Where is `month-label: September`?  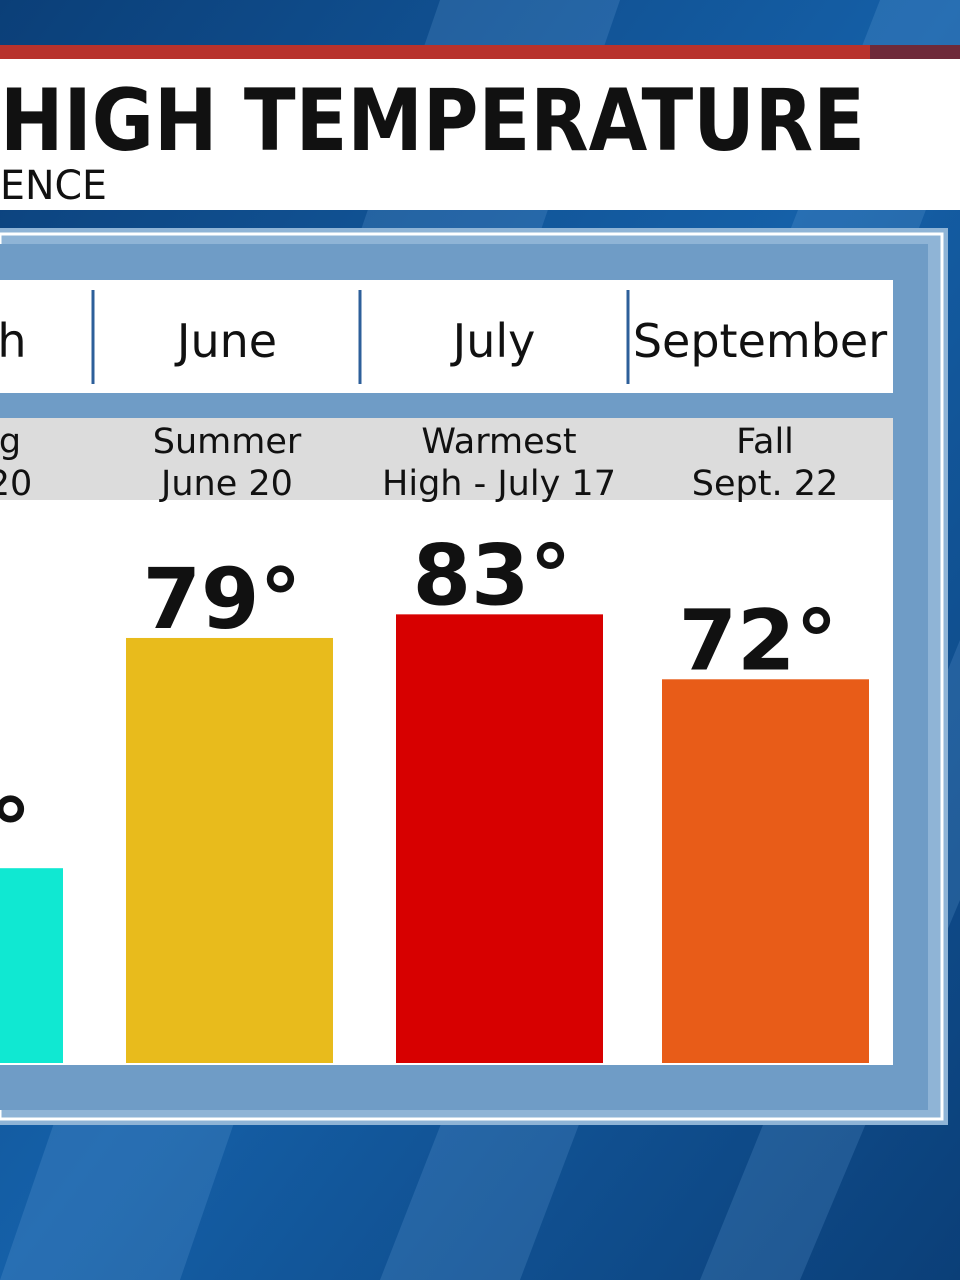
month-label: September is located at coordinates (760, 341).